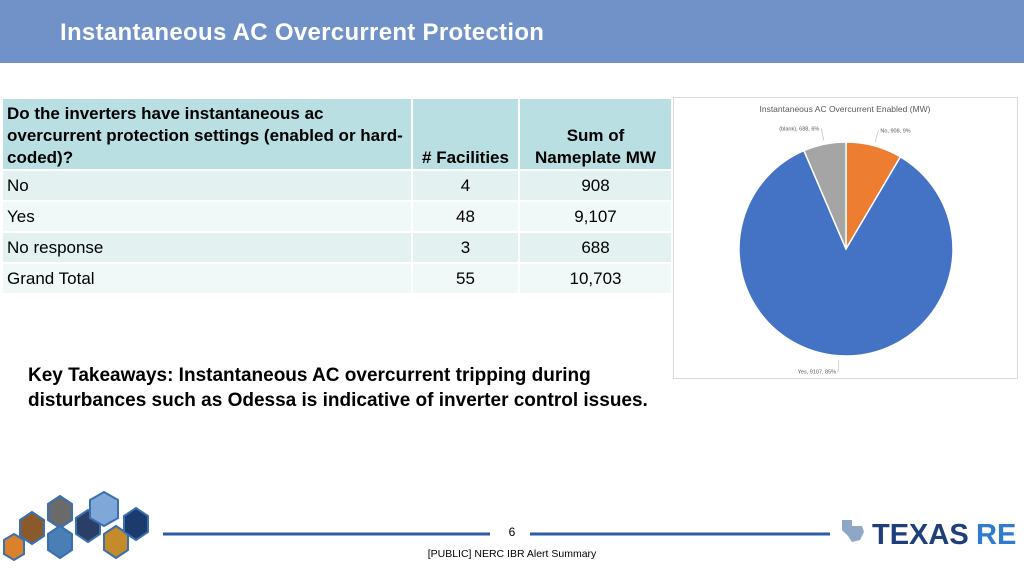 The image size is (1024, 576). I want to click on header-bar: Instantaneous AC Overcurrent Protection, so click(512, 31).